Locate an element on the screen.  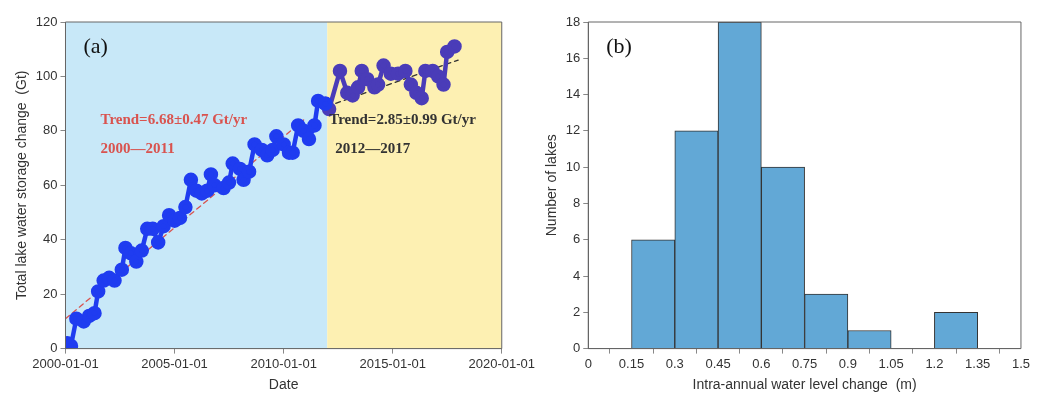
annotation: Trend=6.68±0.47 Gt/yr is located at coordinates (174, 118).